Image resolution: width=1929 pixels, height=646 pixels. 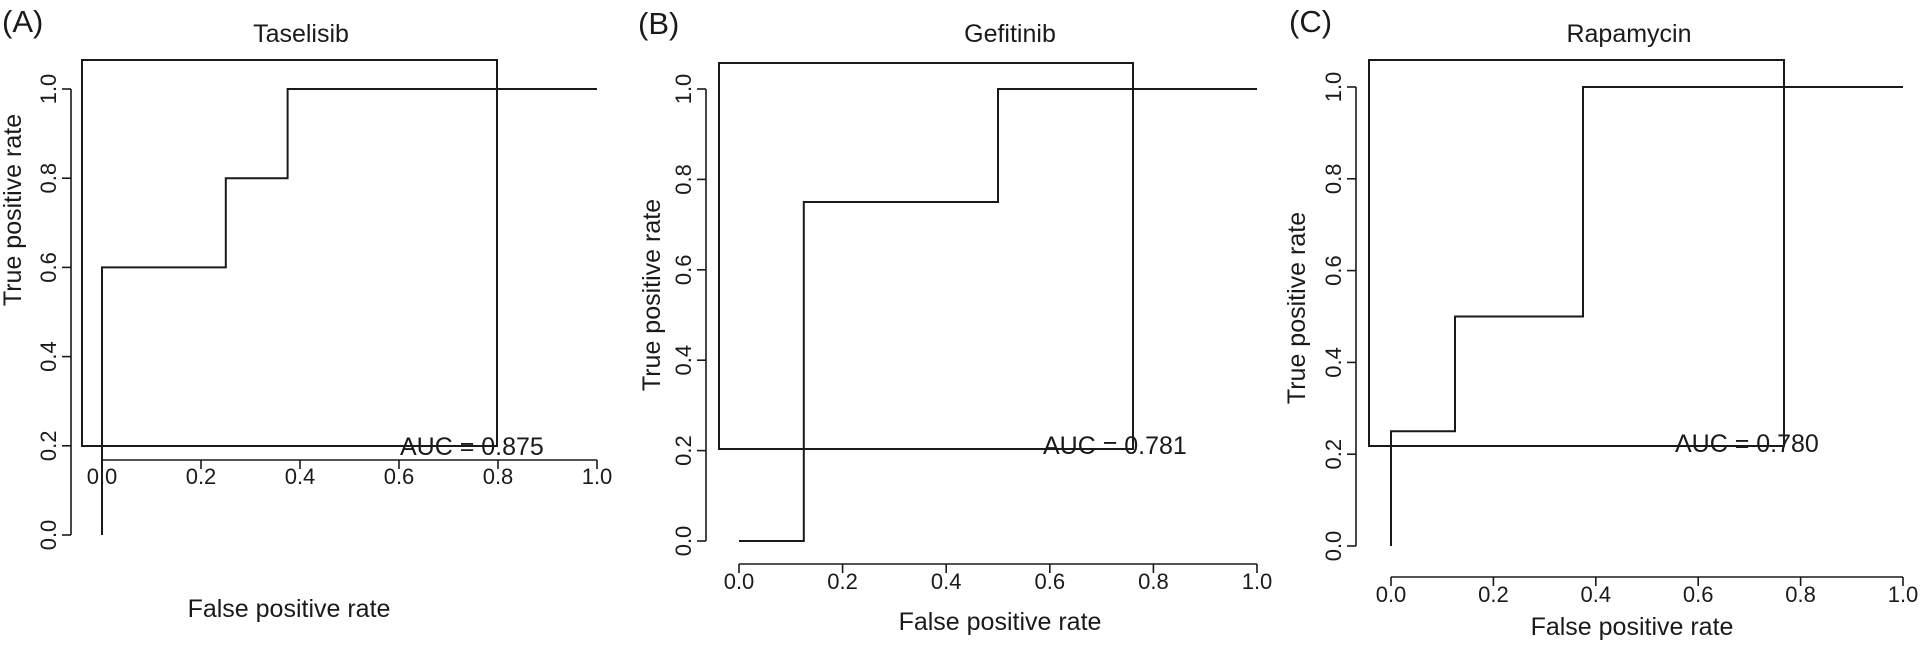 I want to click on panel-c-y-tick-label-0: 0.0, so click(x=1333, y=546).